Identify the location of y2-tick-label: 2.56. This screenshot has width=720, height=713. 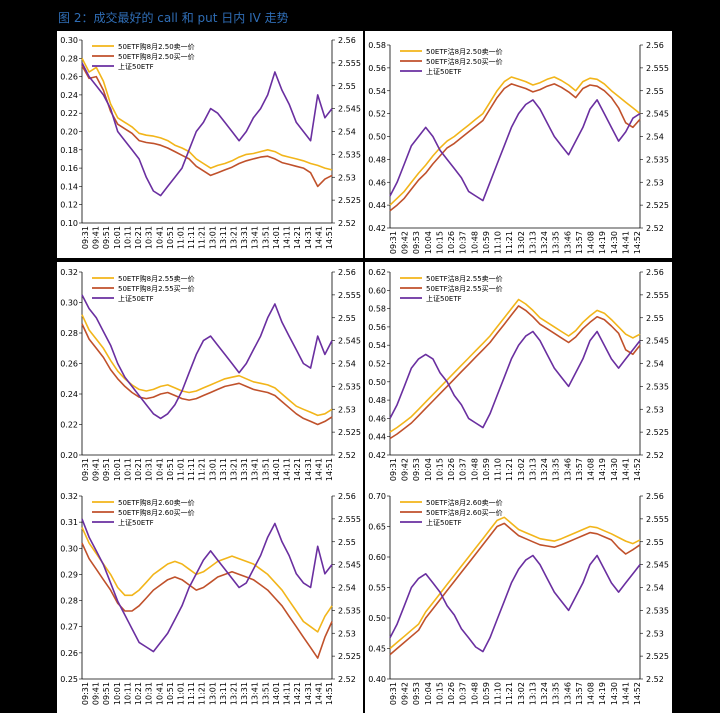
(347, 496).